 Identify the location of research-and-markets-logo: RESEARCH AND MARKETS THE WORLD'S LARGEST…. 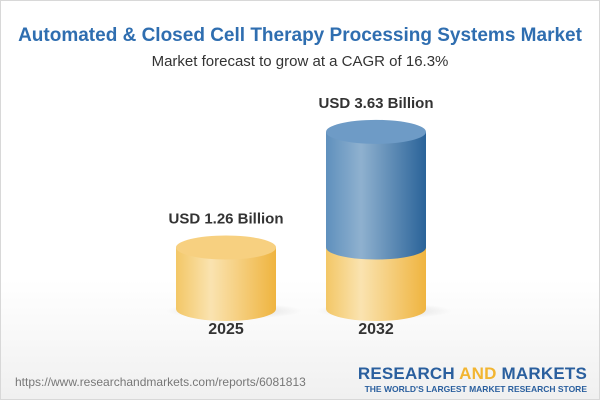
(472, 379).